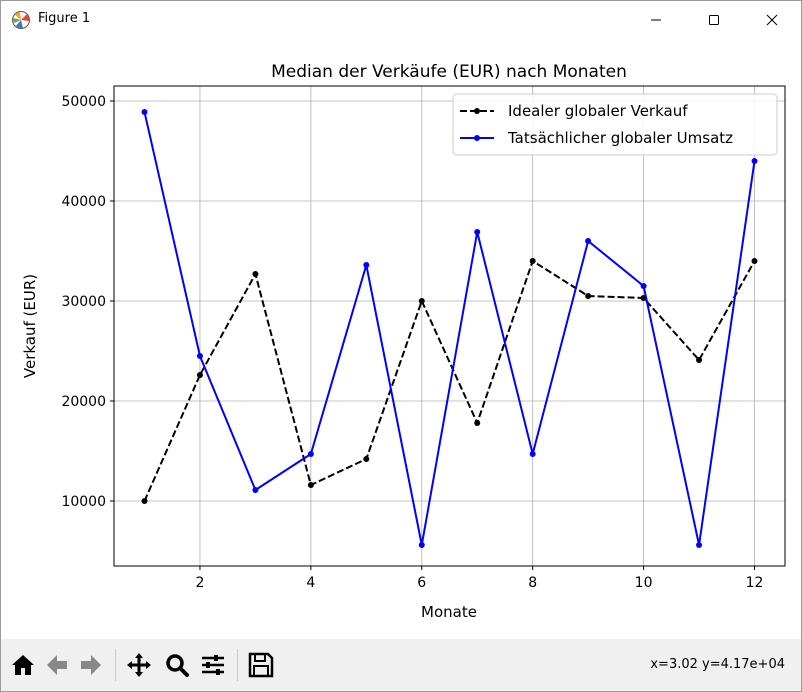  I want to click on cursor-coordinates: x=3.02 y=4.17e+04, so click(717, 664).